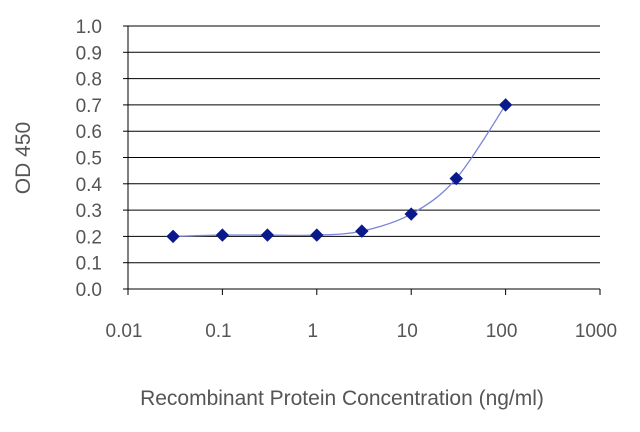  Describe the element at coordinates (89, 159) in the screenshot. I see `y-tick-label: 0.5` at that location.